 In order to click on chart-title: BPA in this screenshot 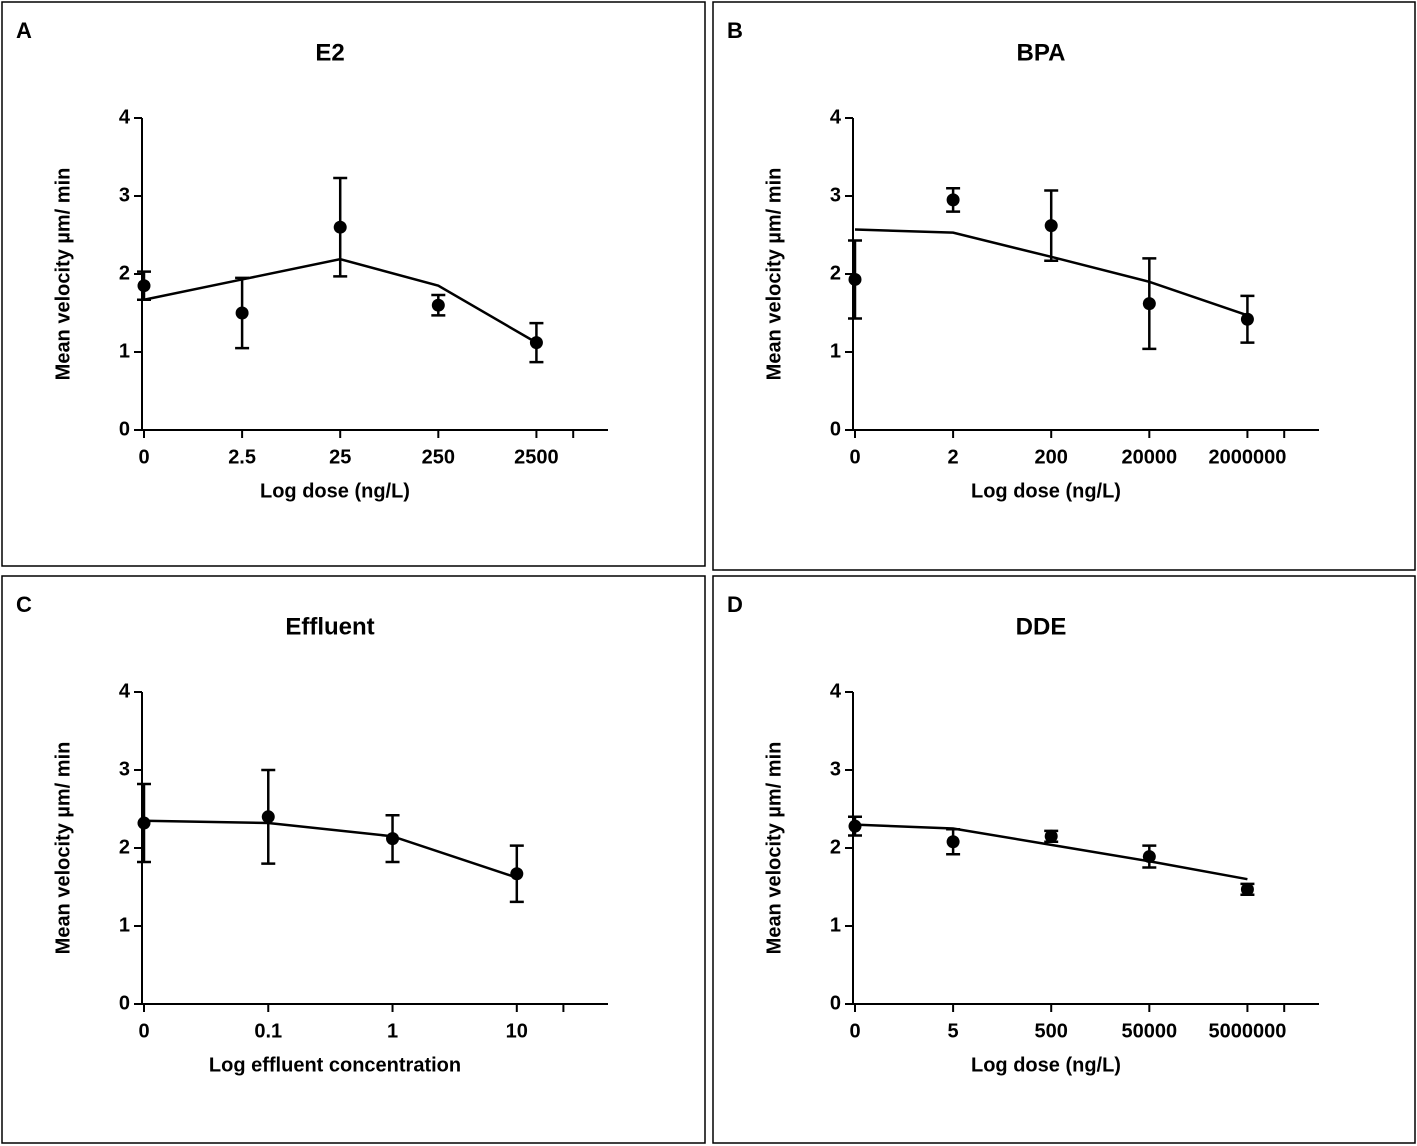, I will do `click(1041, 52)`.